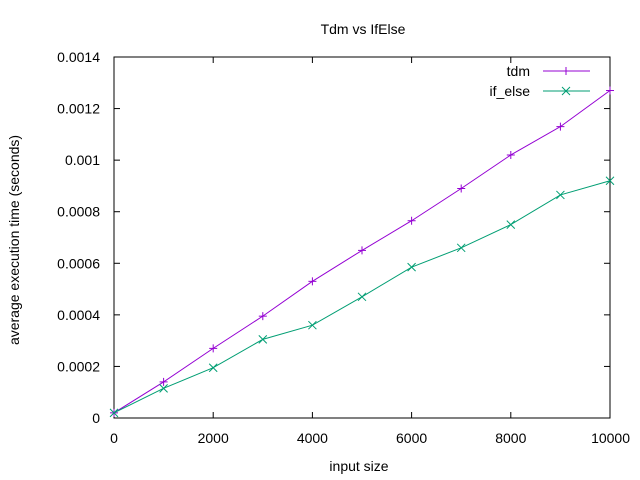 This screenshot has height=480, width=640. I want to click on y-tick-label: 0.0014, so click(78, 57).